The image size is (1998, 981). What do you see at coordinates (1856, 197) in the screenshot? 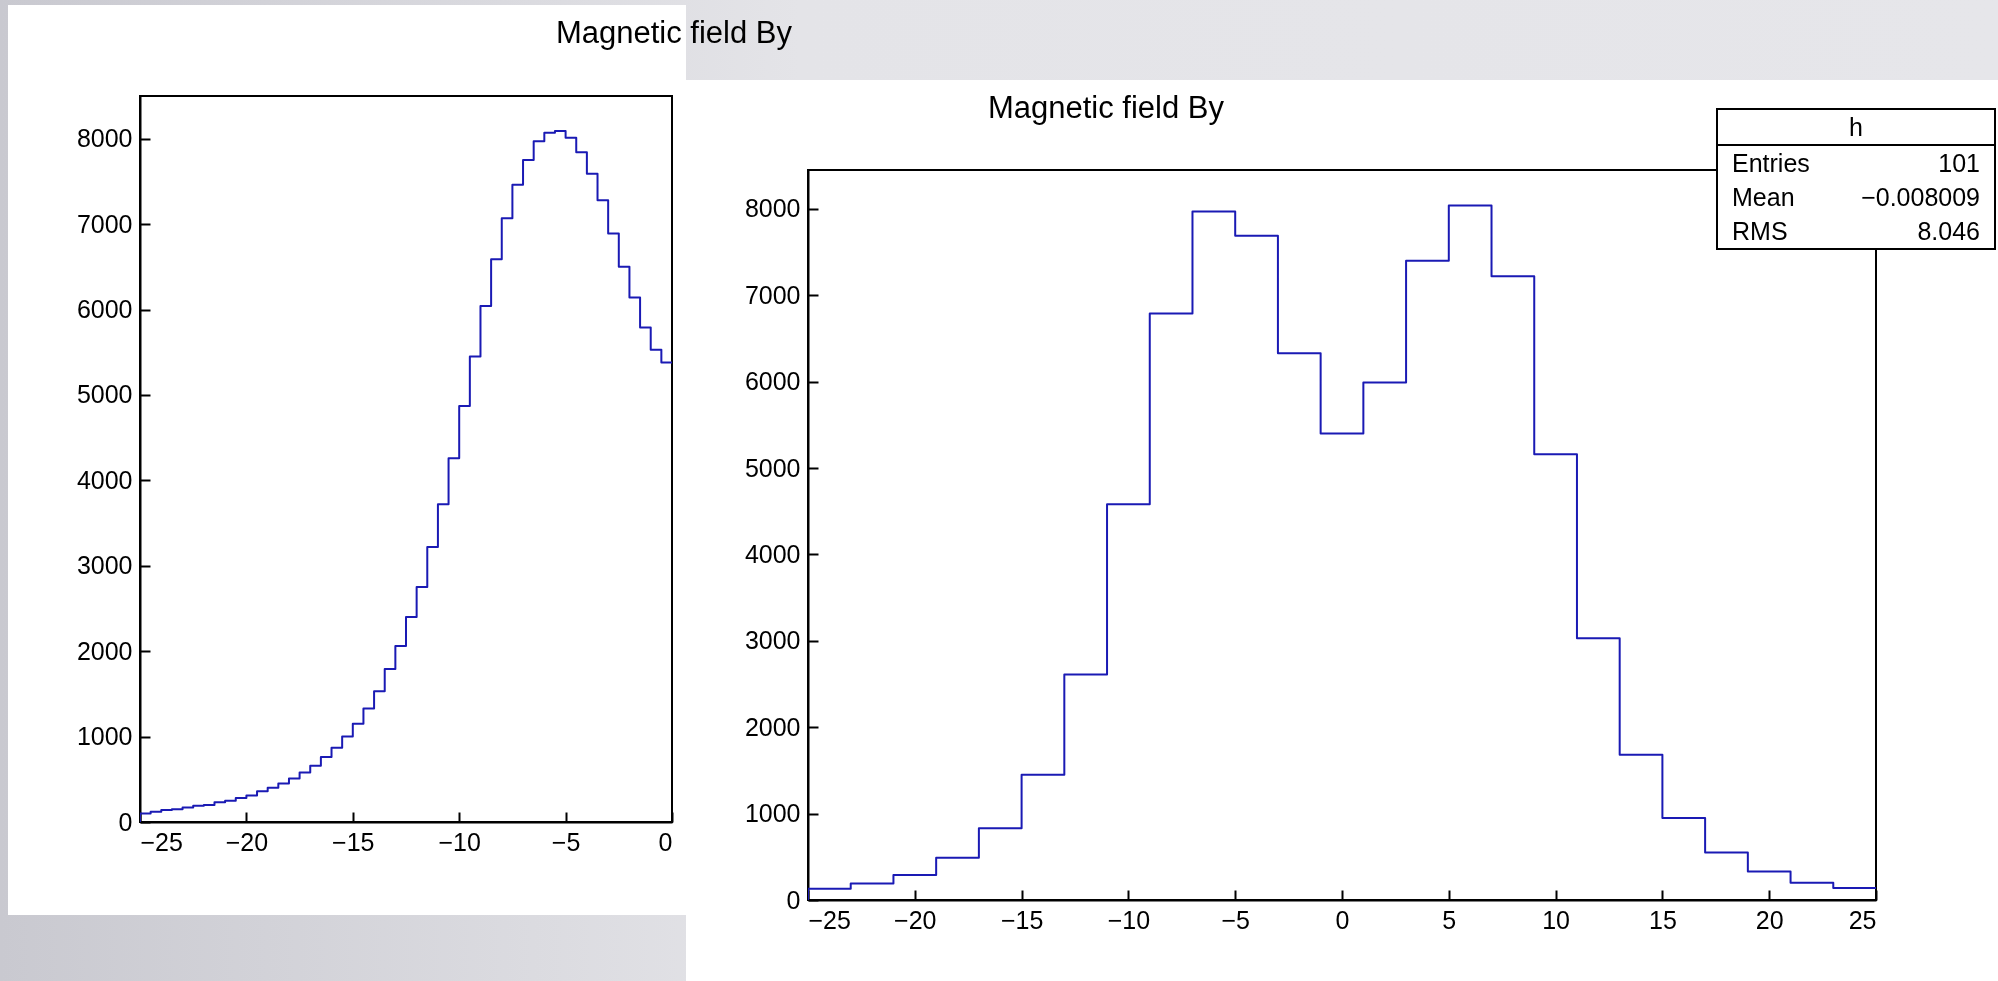
I see `text: Mean −0.008009` at bounding box center [1856, 197].